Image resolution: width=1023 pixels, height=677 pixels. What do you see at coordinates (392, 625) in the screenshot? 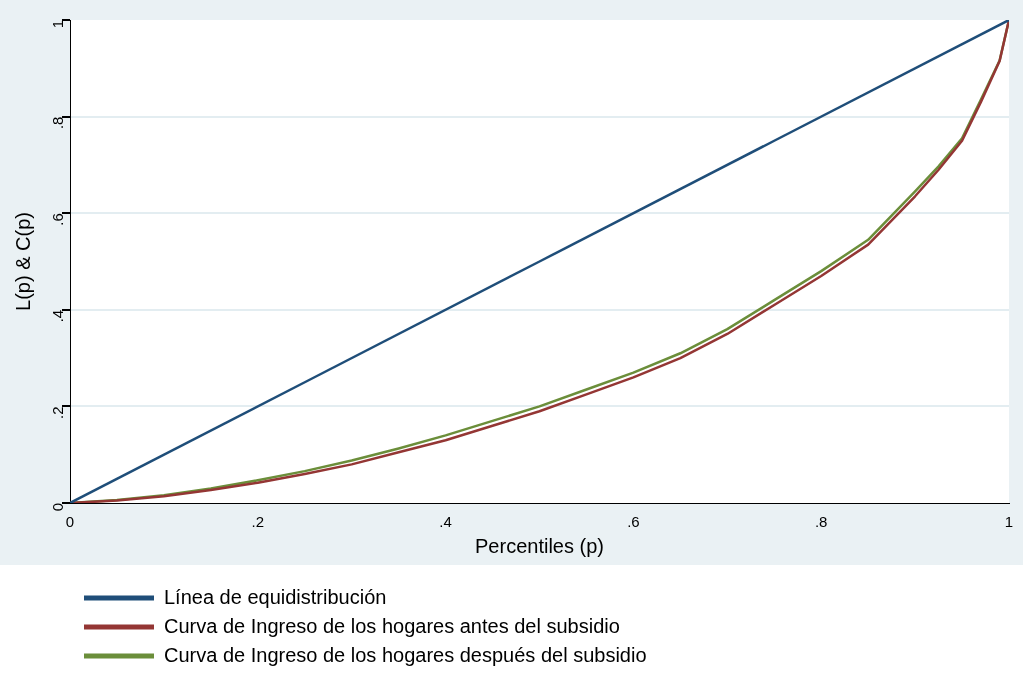
I see `legend-label: Curva de Ingreso de los hogares antes del subsidio` at bounding box center [392, 625].